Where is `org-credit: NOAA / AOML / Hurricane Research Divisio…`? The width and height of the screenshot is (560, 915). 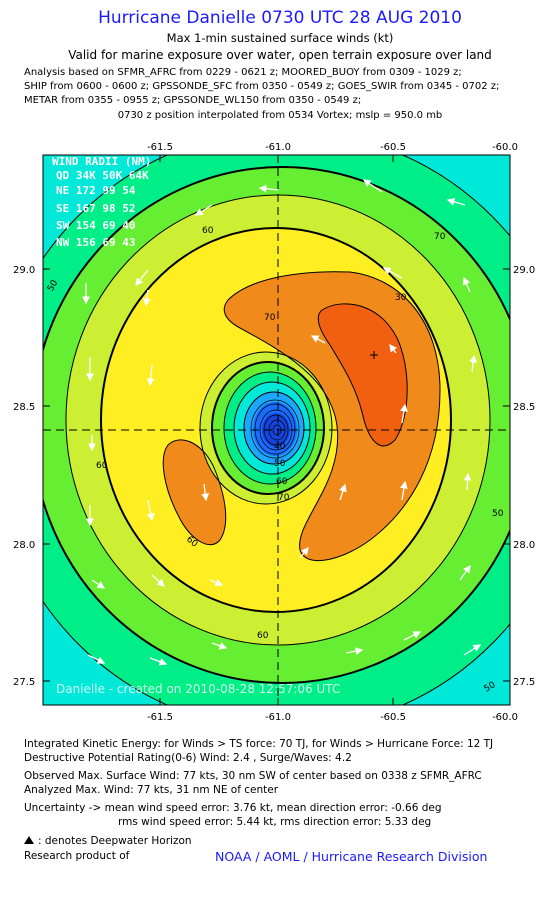 org-credit: NOAA / AOML / Hurricane Research Divisio… is located at coordinates (351, 856).